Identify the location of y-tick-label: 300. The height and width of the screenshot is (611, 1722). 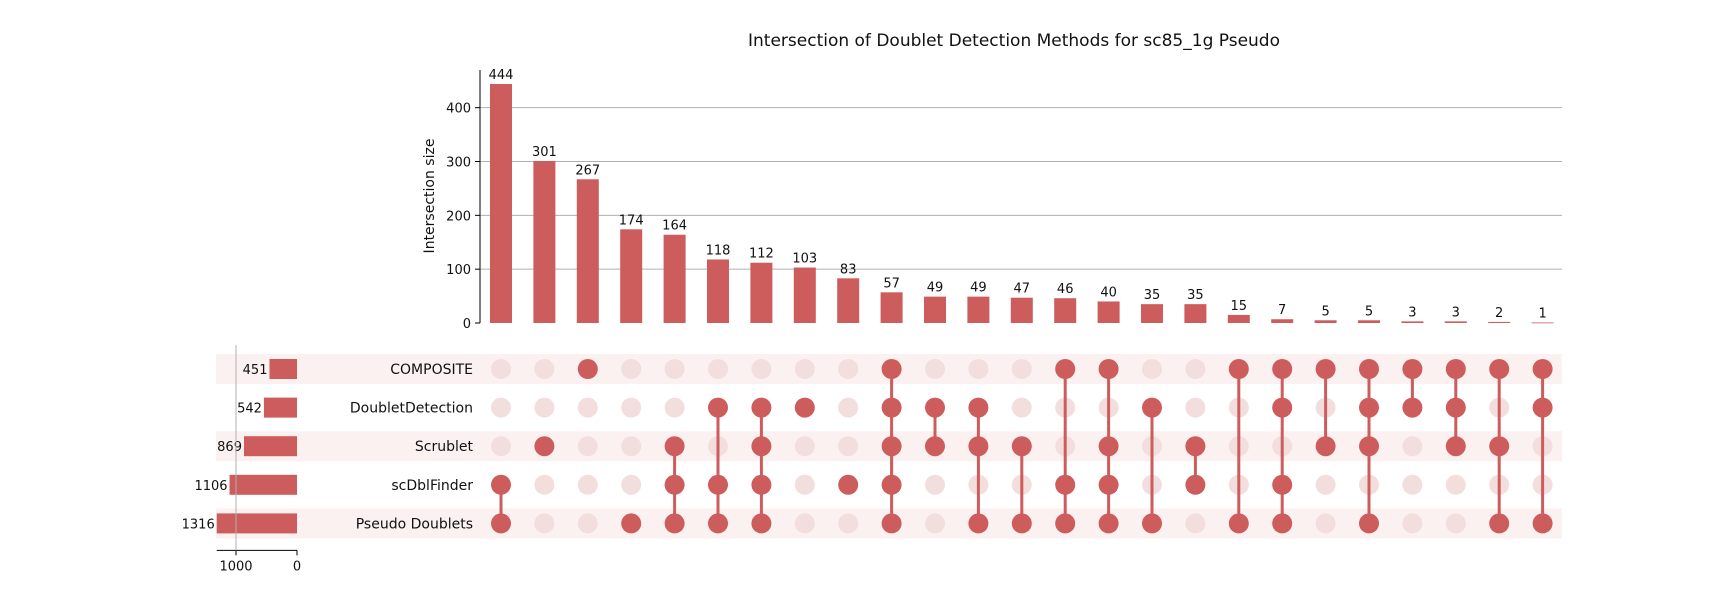
(458, 163).